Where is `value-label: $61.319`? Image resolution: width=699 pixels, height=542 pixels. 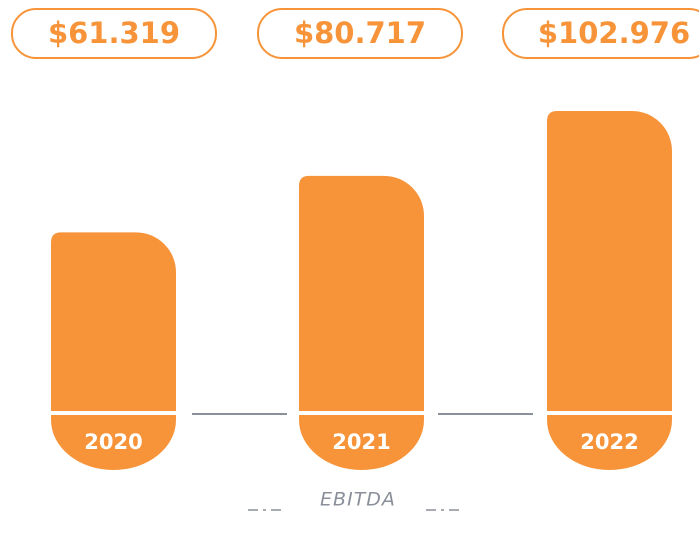 value-label: $61.319 is located at coordinates (114, 33).